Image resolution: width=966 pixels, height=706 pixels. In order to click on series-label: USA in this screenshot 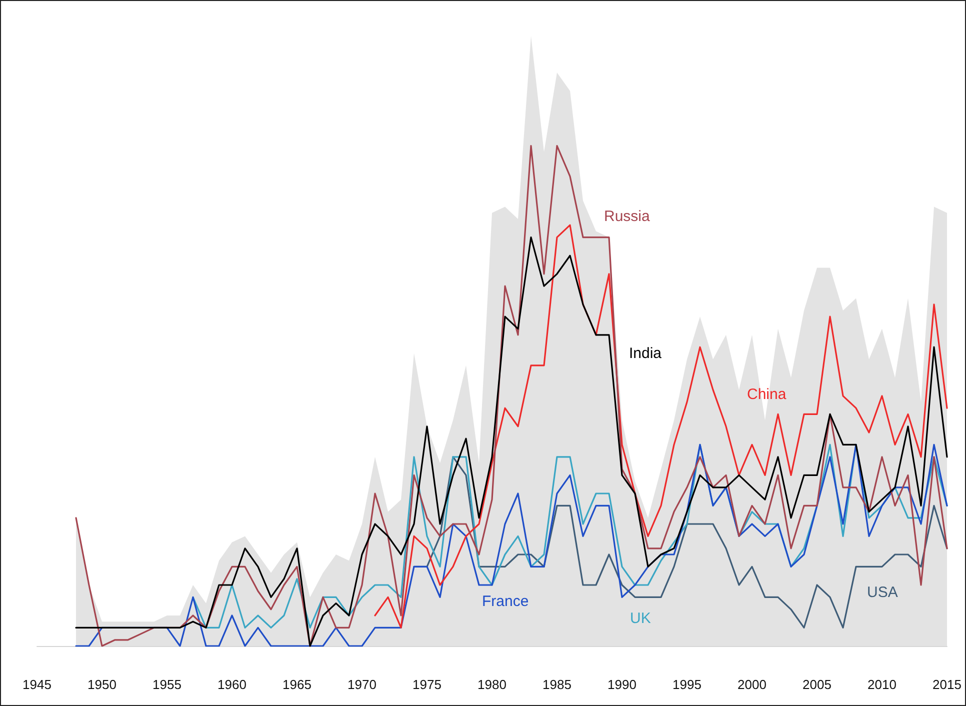, I will do `click(882, 592)`.